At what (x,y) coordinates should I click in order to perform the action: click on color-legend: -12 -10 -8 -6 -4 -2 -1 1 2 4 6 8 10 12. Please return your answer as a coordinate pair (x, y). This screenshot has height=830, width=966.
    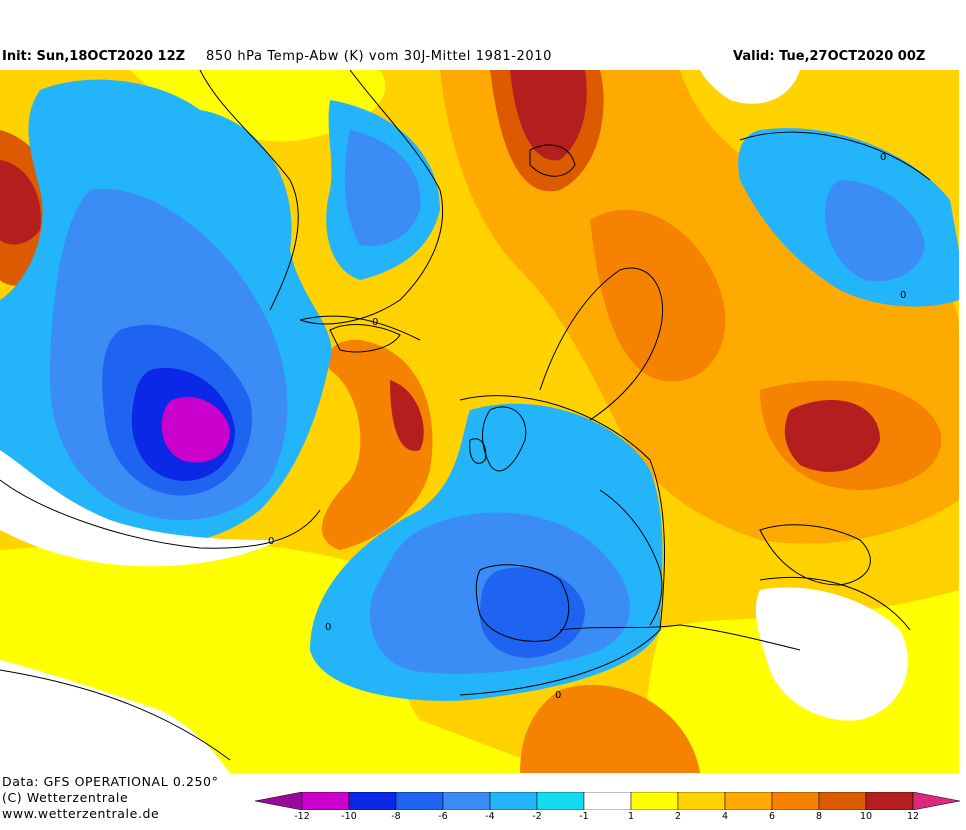
    Looking at the image, I should click on (607, 808).